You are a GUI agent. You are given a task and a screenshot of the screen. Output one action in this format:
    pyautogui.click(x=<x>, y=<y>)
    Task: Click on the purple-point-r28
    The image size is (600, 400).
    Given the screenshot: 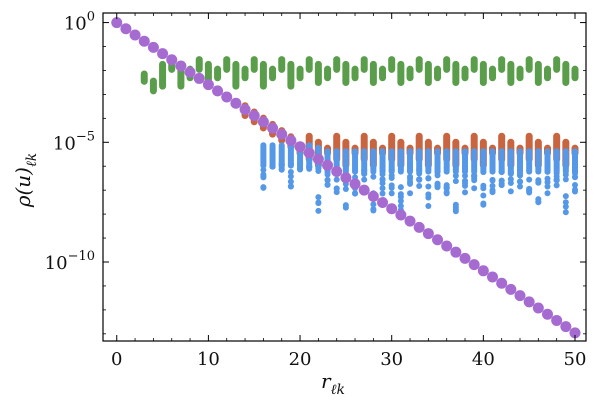 What is the action you would take?
    pyautogui.click(x=373, y=196)
    